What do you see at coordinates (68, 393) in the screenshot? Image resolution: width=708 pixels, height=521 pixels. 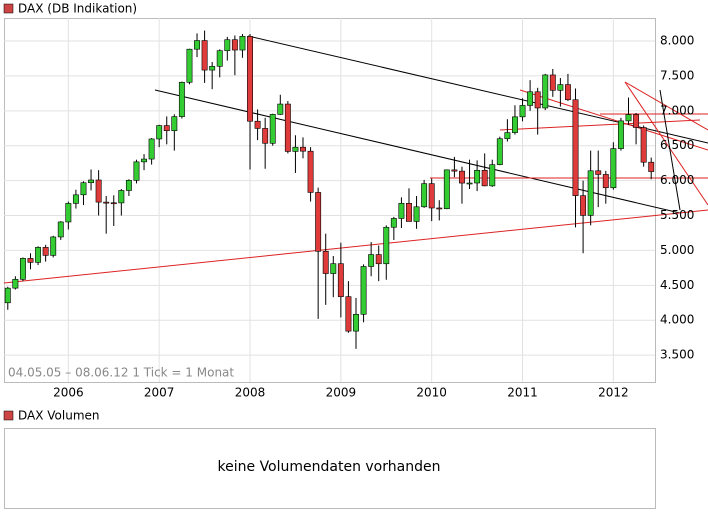 I see `x-tick-label: 2006` at bounding box center [68, 393].